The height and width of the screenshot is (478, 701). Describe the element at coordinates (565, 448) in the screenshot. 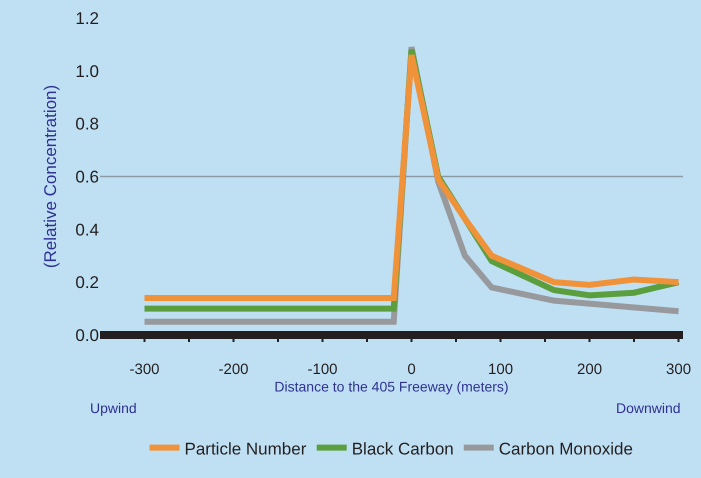

I see `legend-label: Carbon Monoxide` at that location.